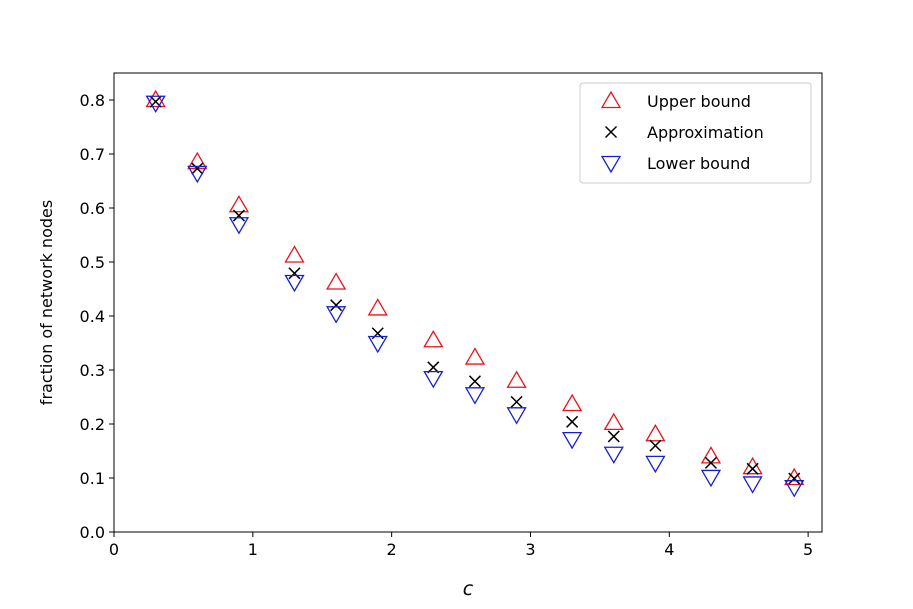  I want to click on legend: Upper bound Approximation Lower bound, so click(695, 133).